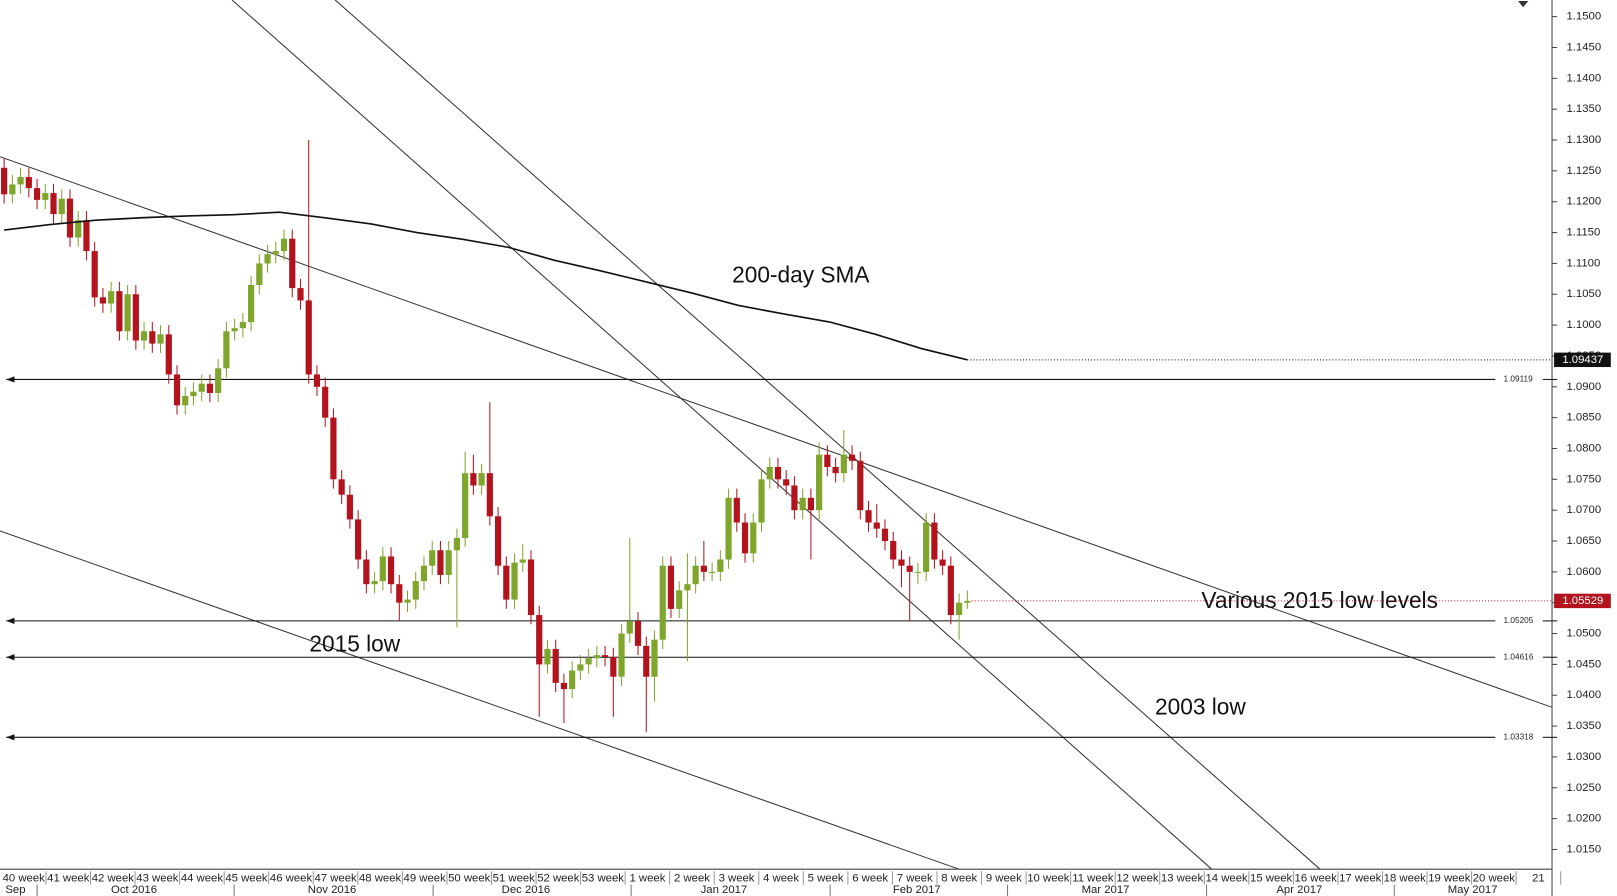 The width and height of the screenshot is (1617, 896). Describe the element at coordinates (1182, 878) in the screenshot. I see `week-label: 13 week` at that location.